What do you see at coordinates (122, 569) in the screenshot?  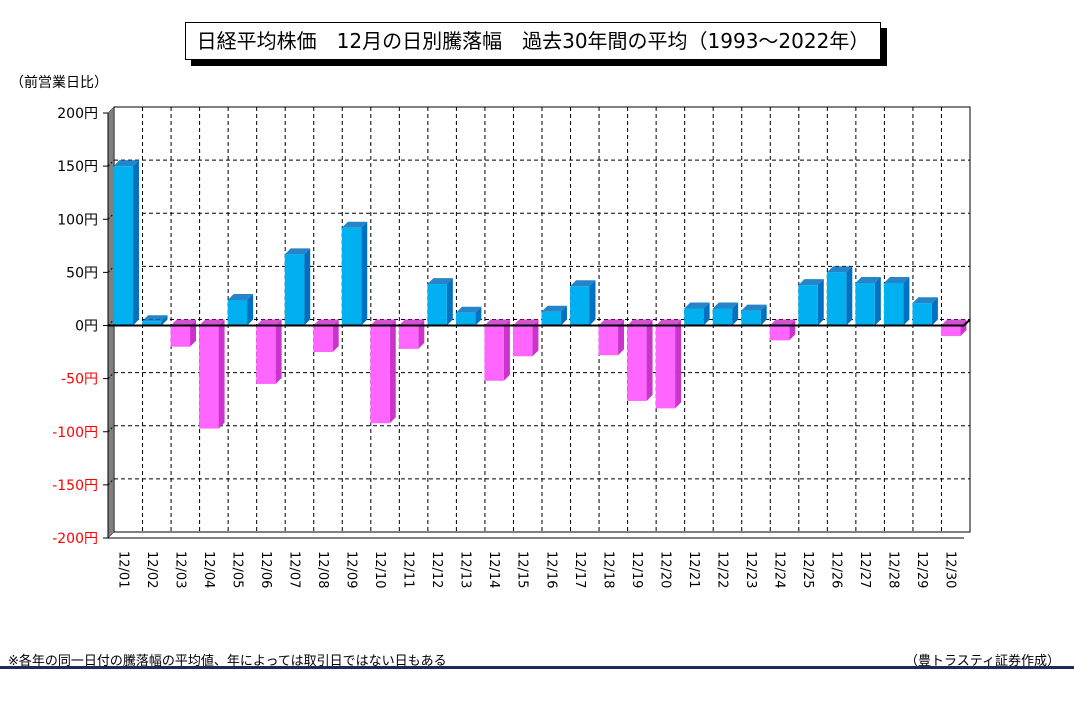 I see `x-tick-label: 12/01` at bounding box center [122, 569].